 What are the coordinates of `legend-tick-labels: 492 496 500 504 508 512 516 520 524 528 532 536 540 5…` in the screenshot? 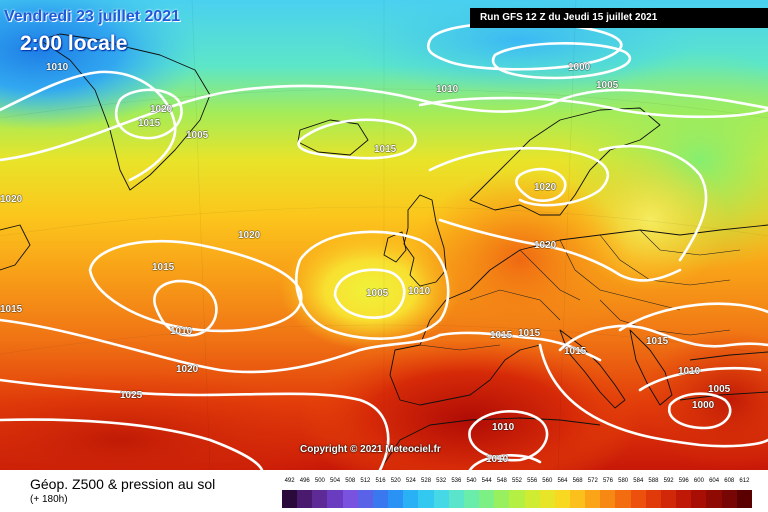 It's located at (517, 483).